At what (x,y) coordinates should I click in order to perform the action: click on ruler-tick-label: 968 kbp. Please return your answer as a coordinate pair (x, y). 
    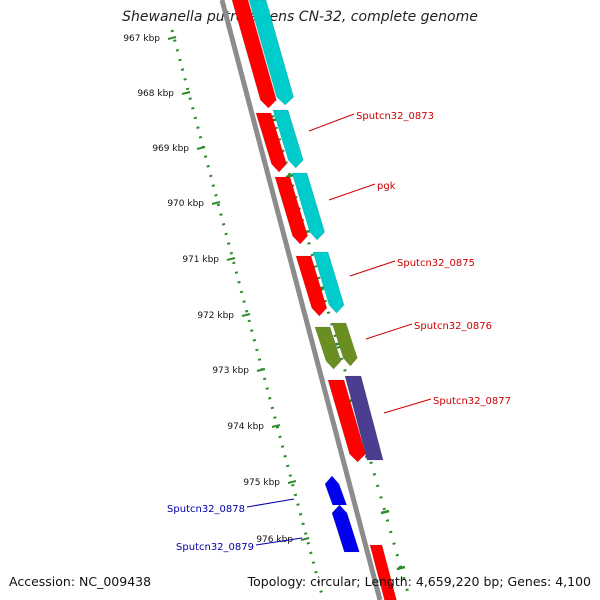
    Looking at the image, I should click on (155, 94).